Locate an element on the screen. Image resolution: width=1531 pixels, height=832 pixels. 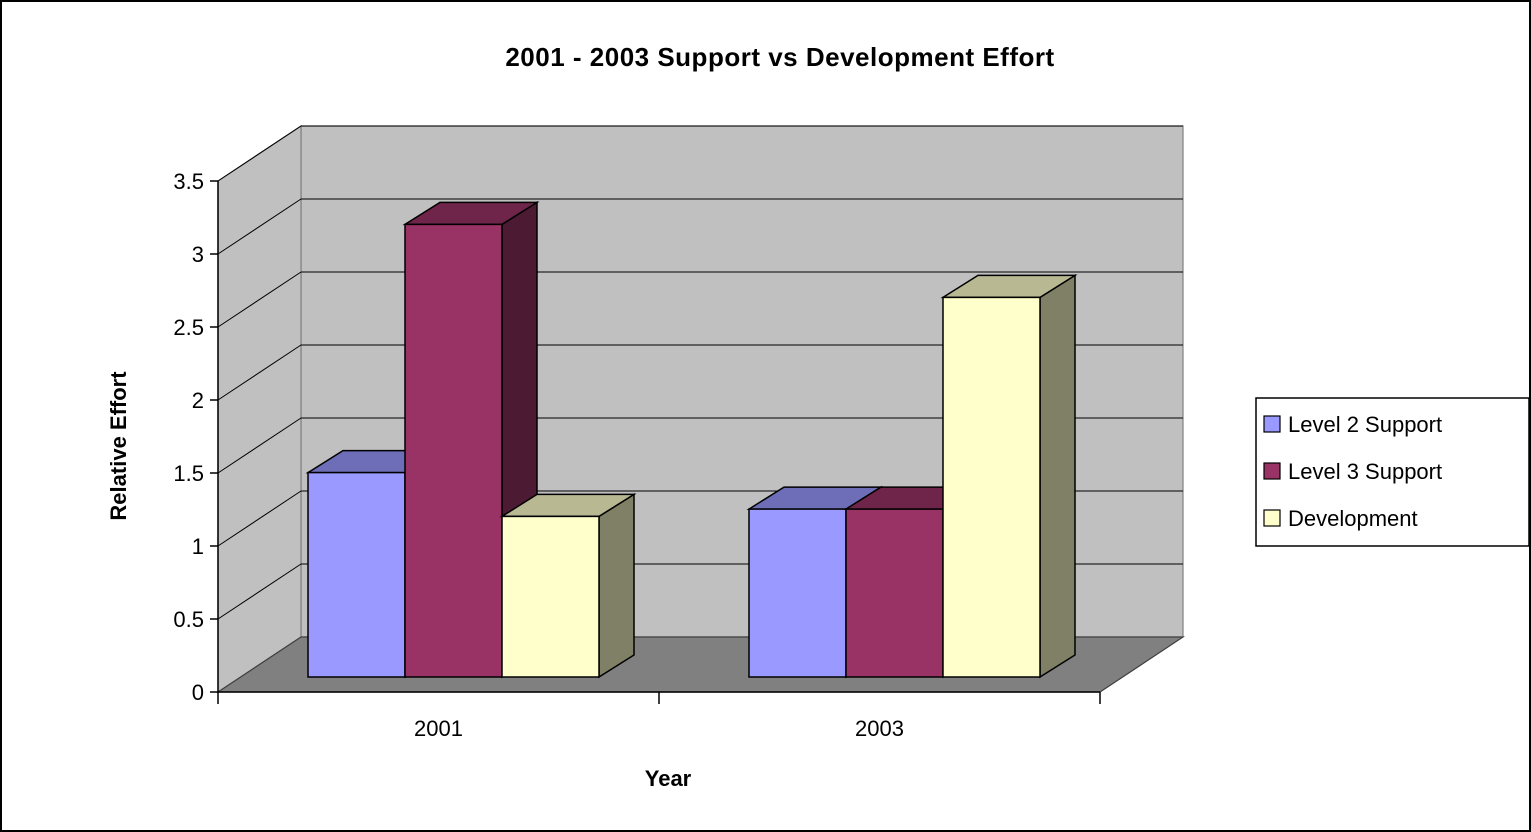
y-tick-labels: 0 0.5 1 1.5 2 2.5 3 3.5 is located at coordinates (188, 437).